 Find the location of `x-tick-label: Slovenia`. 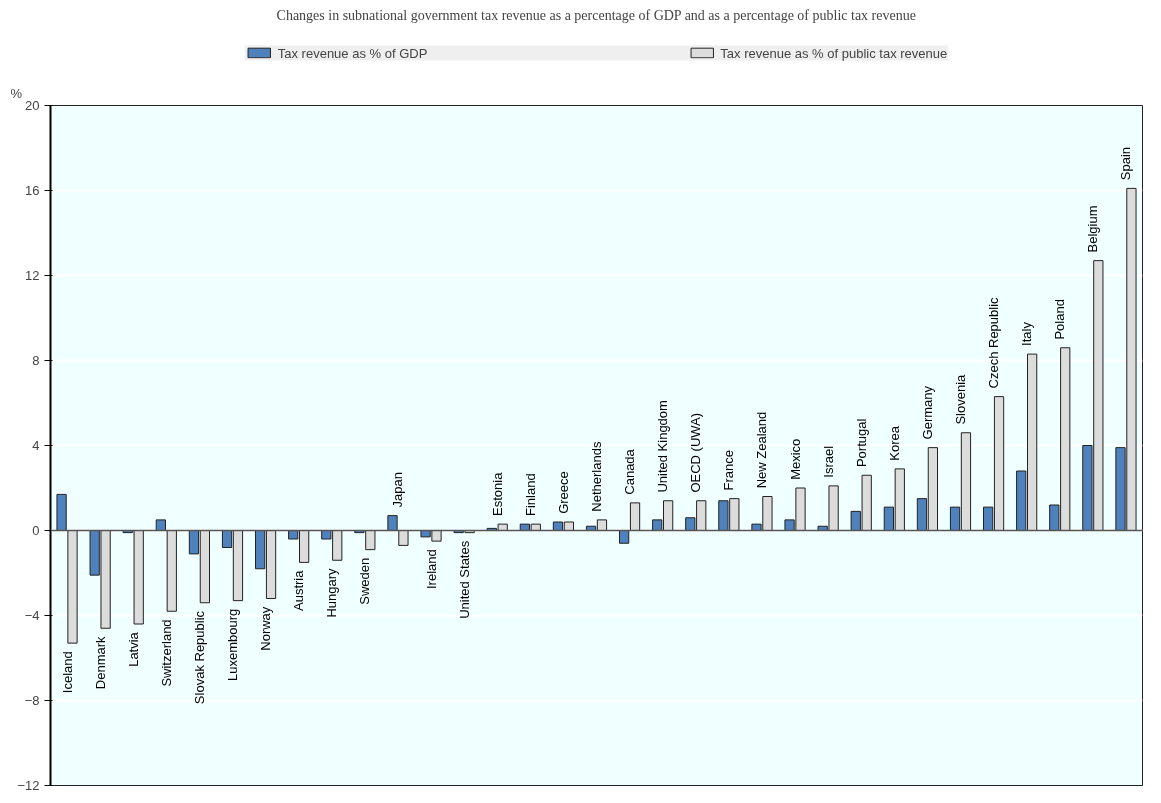

x-tick-label: Slovenia is located at coordinates (960, 399).